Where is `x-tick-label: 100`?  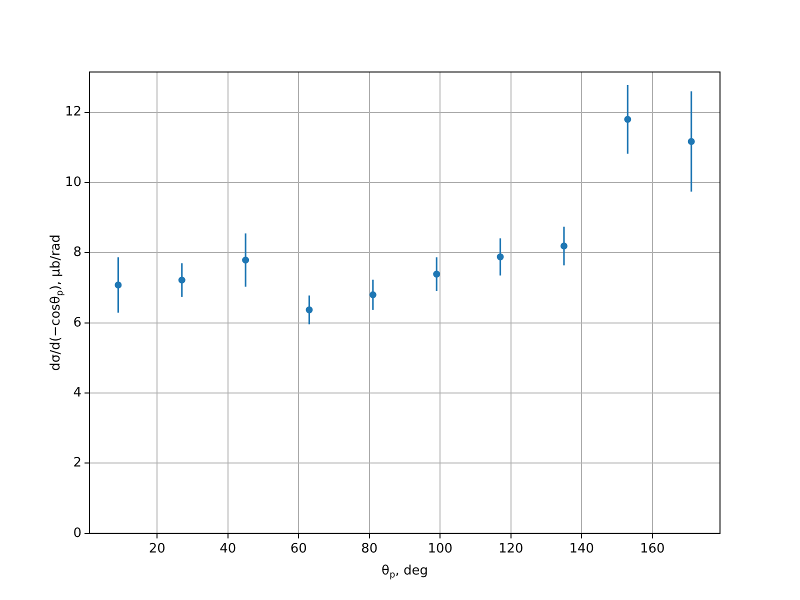 x-tick-label: 100 is located at coordinates (440, 549).